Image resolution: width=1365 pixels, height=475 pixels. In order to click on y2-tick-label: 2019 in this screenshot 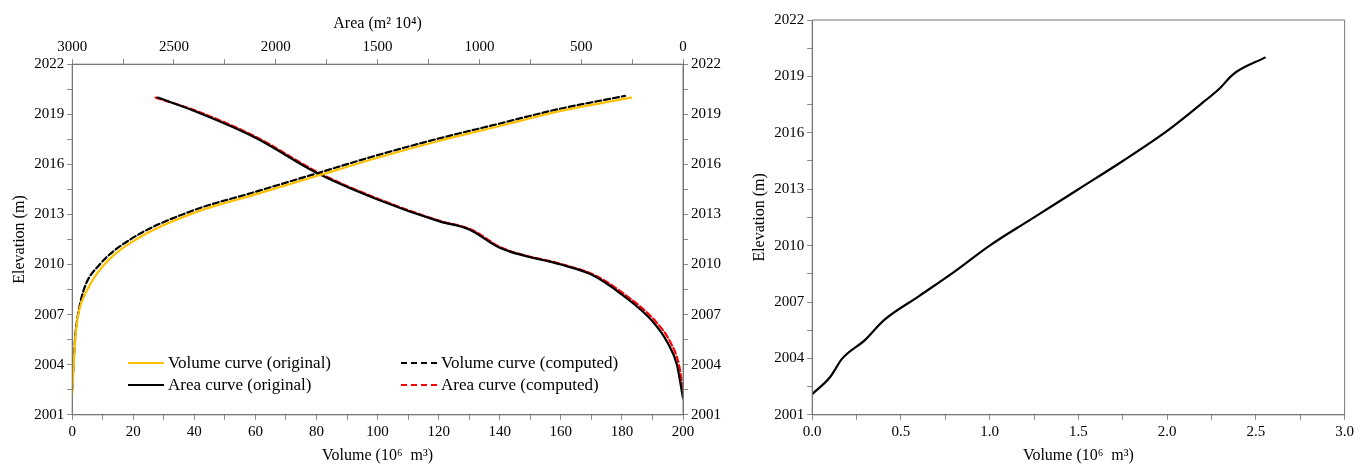, I will do `click(706, 113)`.